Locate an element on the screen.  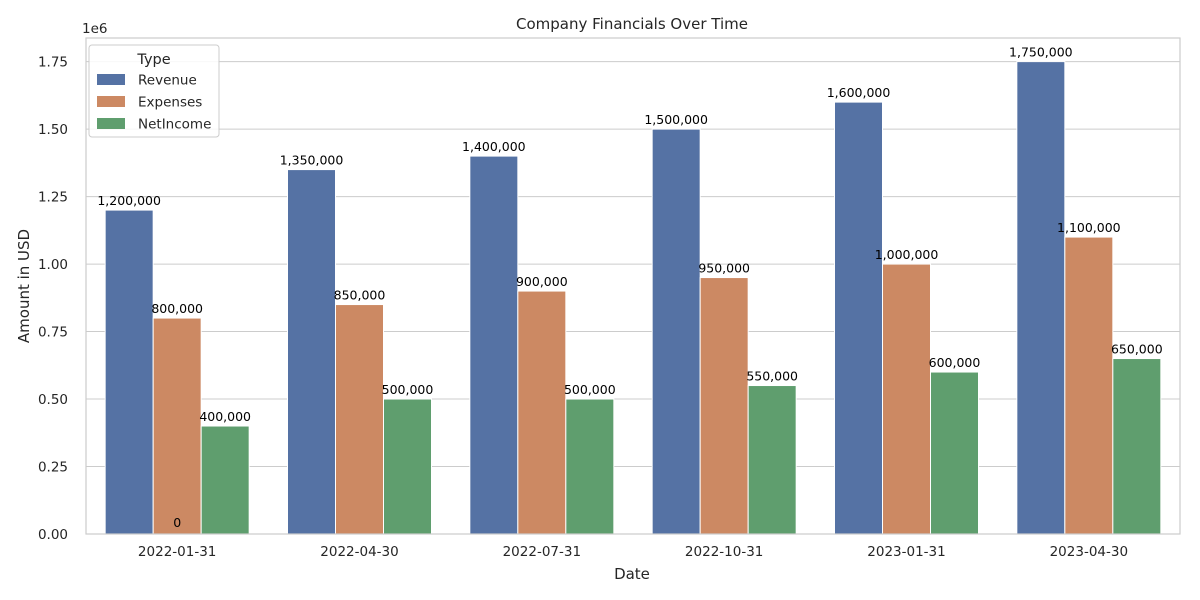
x-axis-label: Date is located at coordinates (632, 574).